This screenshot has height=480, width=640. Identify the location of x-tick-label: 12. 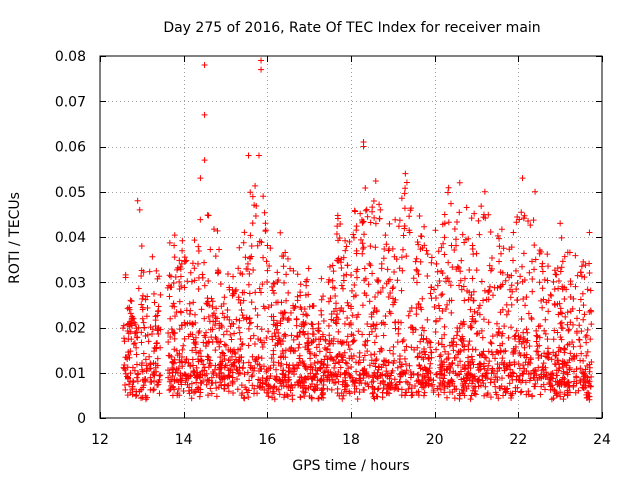
(100, 440).